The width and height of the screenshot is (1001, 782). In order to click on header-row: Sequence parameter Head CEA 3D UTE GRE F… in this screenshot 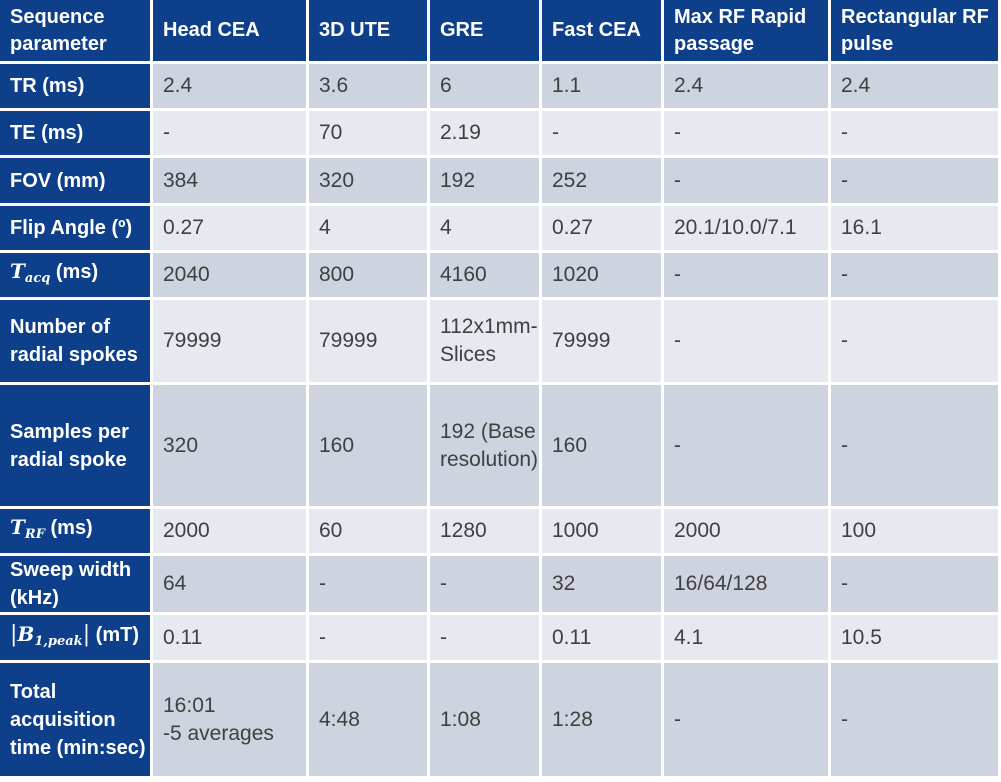, I will do `click(500, 32)`.